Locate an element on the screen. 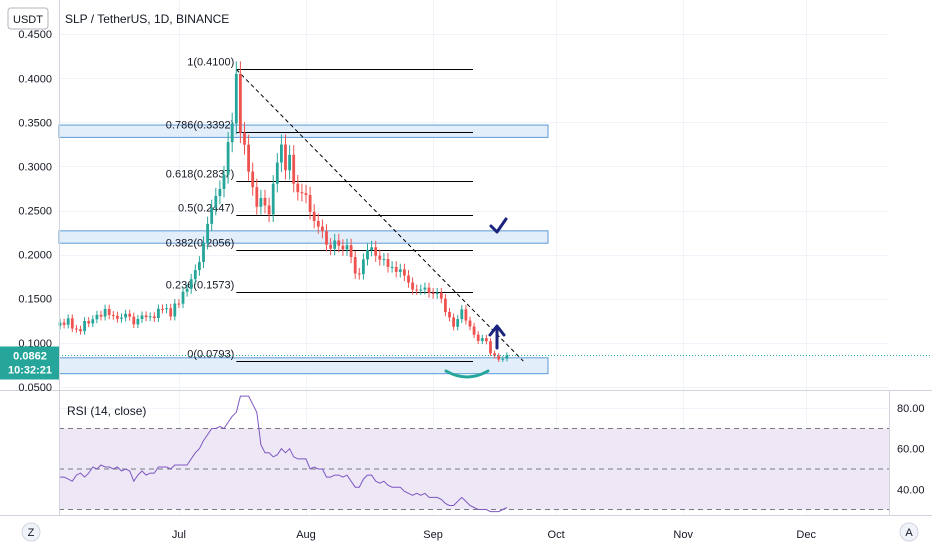  arrow-up-icon is located at coordinates (497, 337).